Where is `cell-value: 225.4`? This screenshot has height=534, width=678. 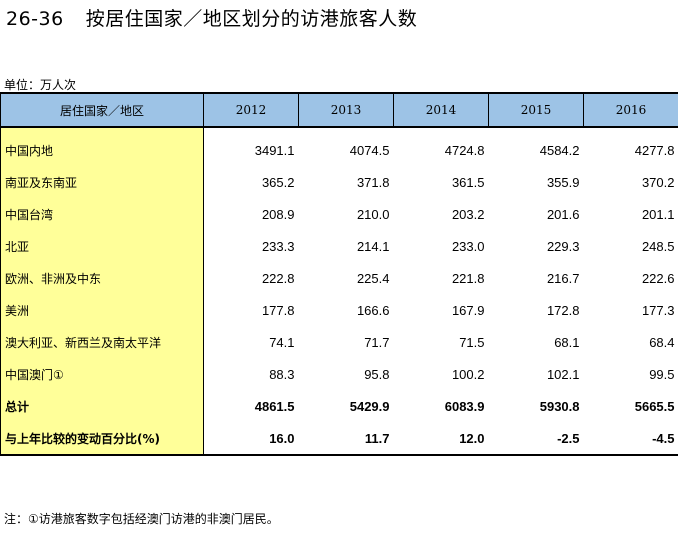 cell-value: 225.4 is located at coordinates (373, 278).